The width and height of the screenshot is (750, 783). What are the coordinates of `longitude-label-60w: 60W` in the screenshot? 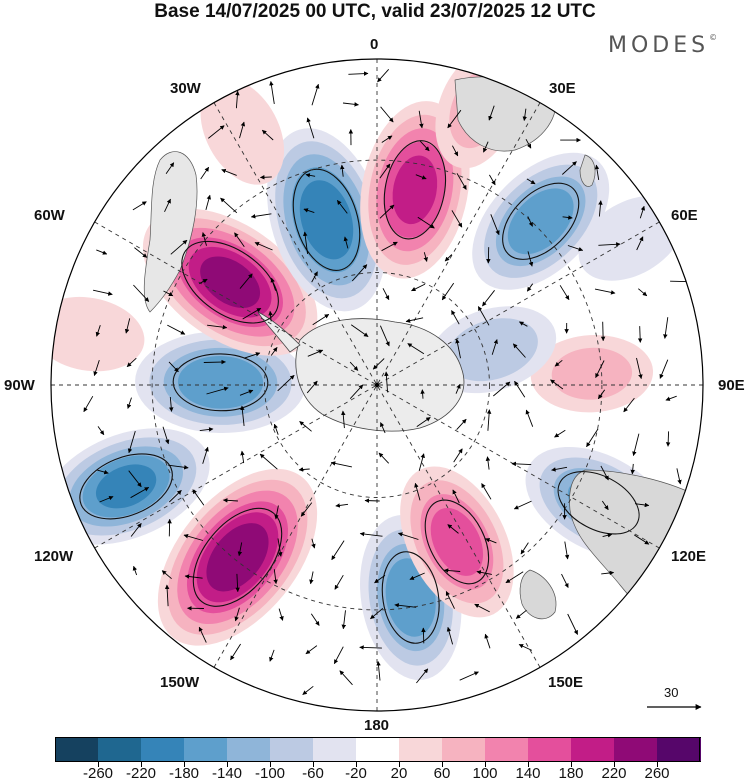 It's located at (49, 215).